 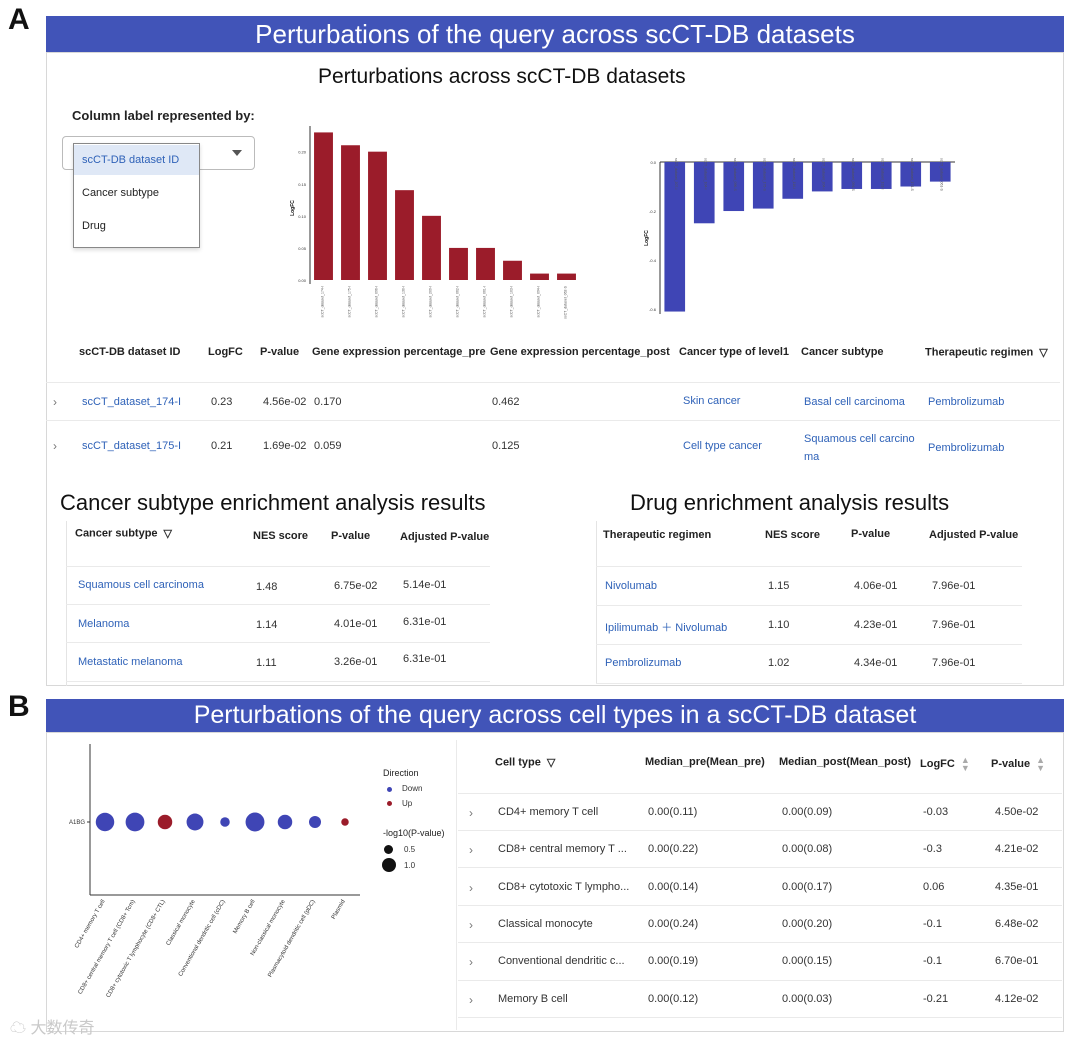 What do you see at coordinates (506, 446) in the screenshot?
I see `pct-post-cell: 0.125` at bounding box center [506, 446].